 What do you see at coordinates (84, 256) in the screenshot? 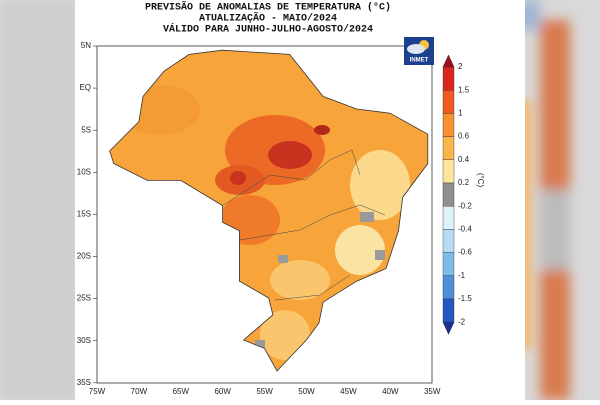
I see `lat-label: 20S` at bounding box center [84, 256].